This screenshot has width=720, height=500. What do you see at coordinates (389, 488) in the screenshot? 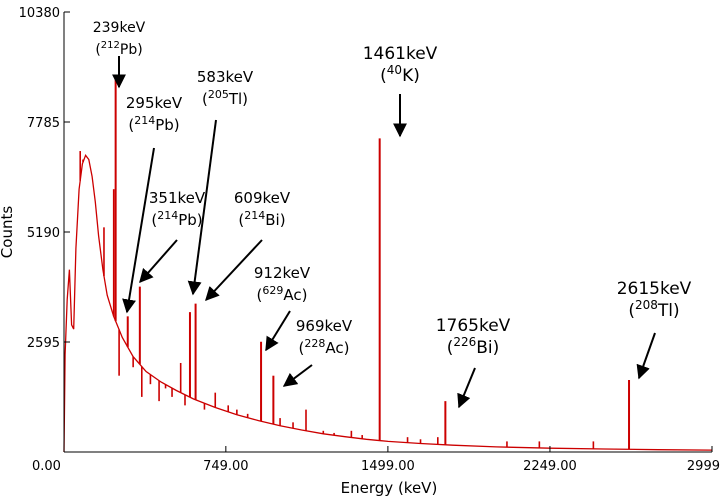
I see `x-axis-title: Energy (keV)` at bounding box center [389, 488].